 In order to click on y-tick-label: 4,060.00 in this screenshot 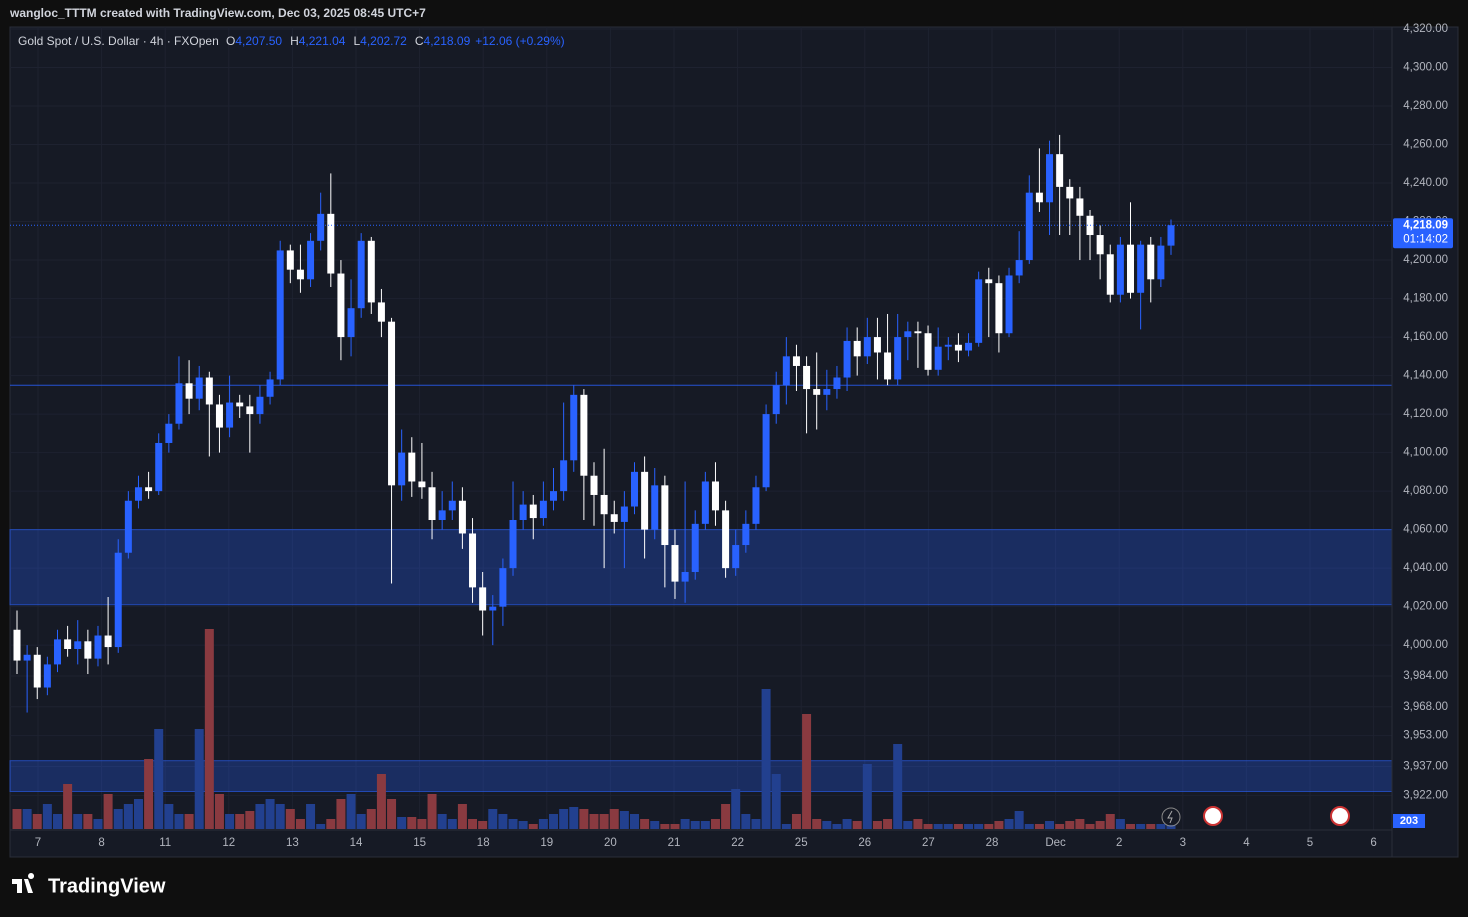, I will do `click(1425, 530)`.